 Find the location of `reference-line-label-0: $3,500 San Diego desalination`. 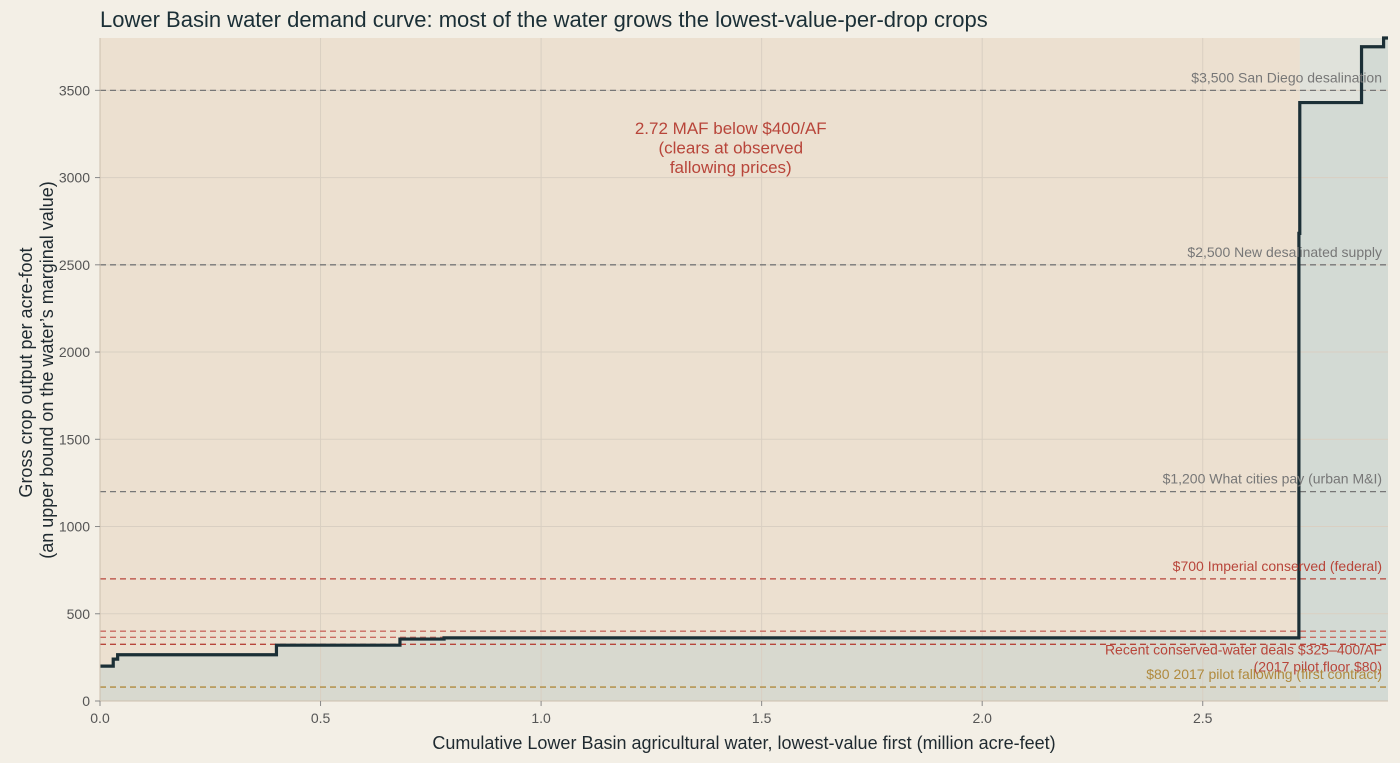

reference-line-label-0: $3,500 San Diego desalination is located at coordinates (1286, 77).